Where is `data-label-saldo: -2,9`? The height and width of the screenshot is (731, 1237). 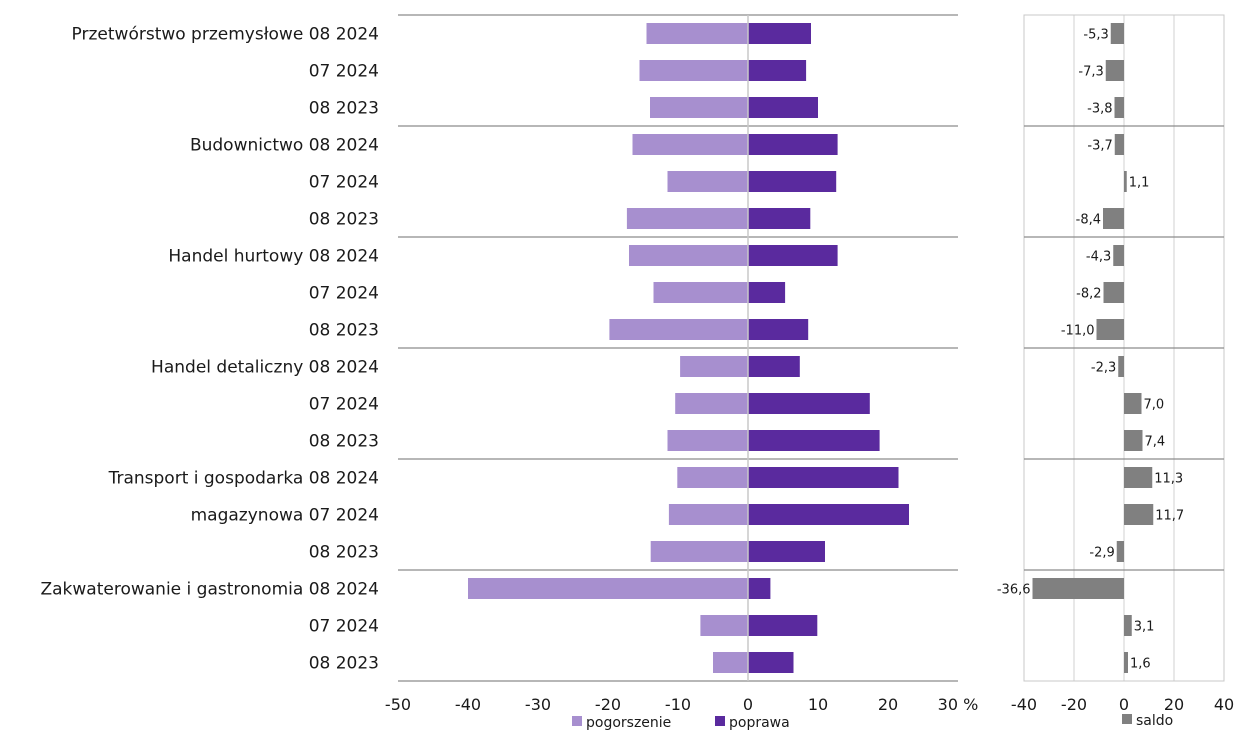 data-label-saldo: -2,9 is located at coordinates (1101, 553).